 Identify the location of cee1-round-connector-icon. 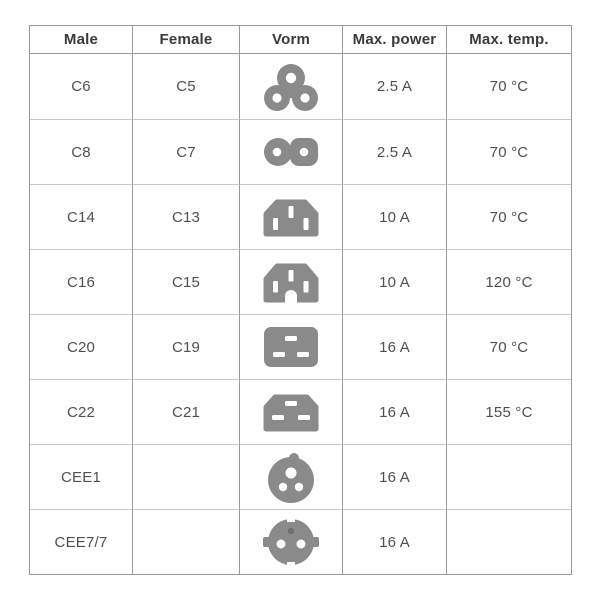
(291, 477).